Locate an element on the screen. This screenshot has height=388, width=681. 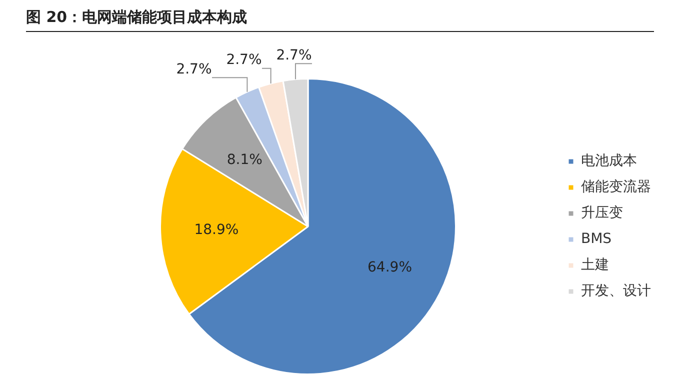
legend-label: 储能变流器 is located at coordinates (616, 187).